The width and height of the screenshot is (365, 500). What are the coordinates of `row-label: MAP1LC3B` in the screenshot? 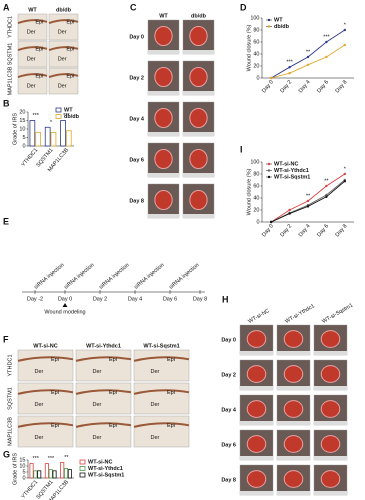 It's located at (10, 80).